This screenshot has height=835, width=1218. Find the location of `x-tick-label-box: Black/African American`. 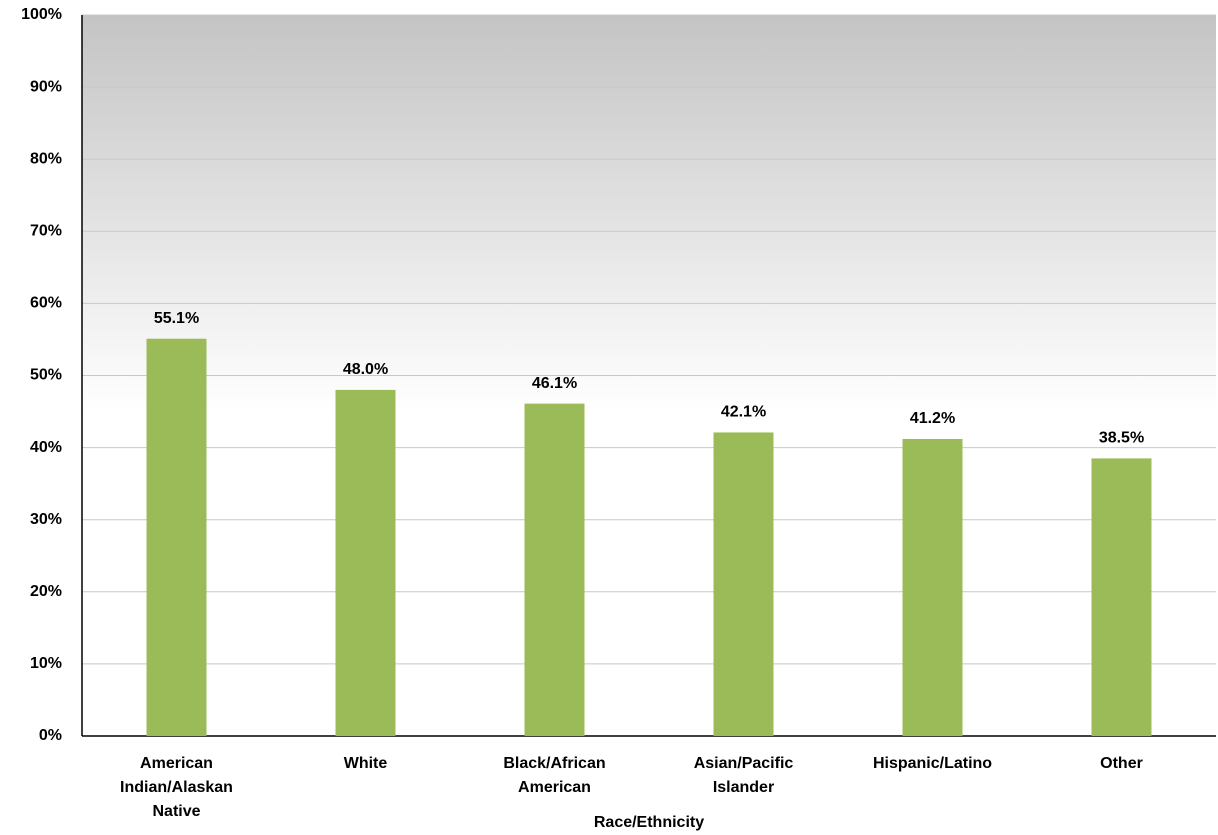

x-tick-label-box: Black/African American is located at coordinates (554, 775).